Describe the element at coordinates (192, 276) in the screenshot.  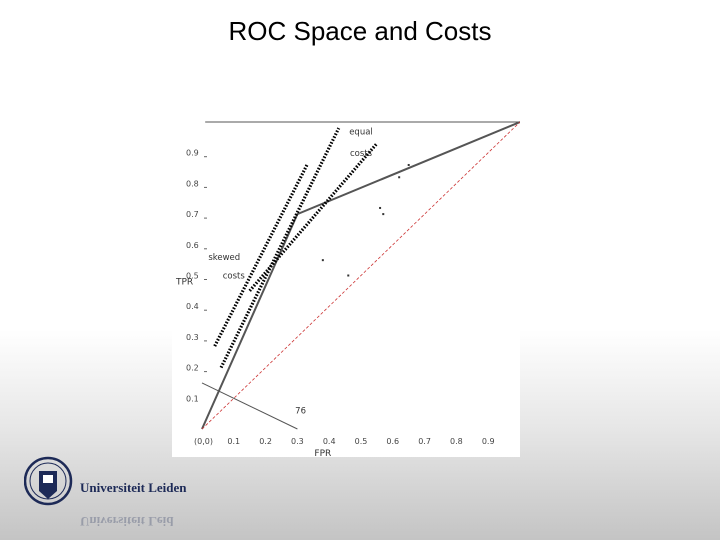
I see `y-tick-label: 0.5` at that location.